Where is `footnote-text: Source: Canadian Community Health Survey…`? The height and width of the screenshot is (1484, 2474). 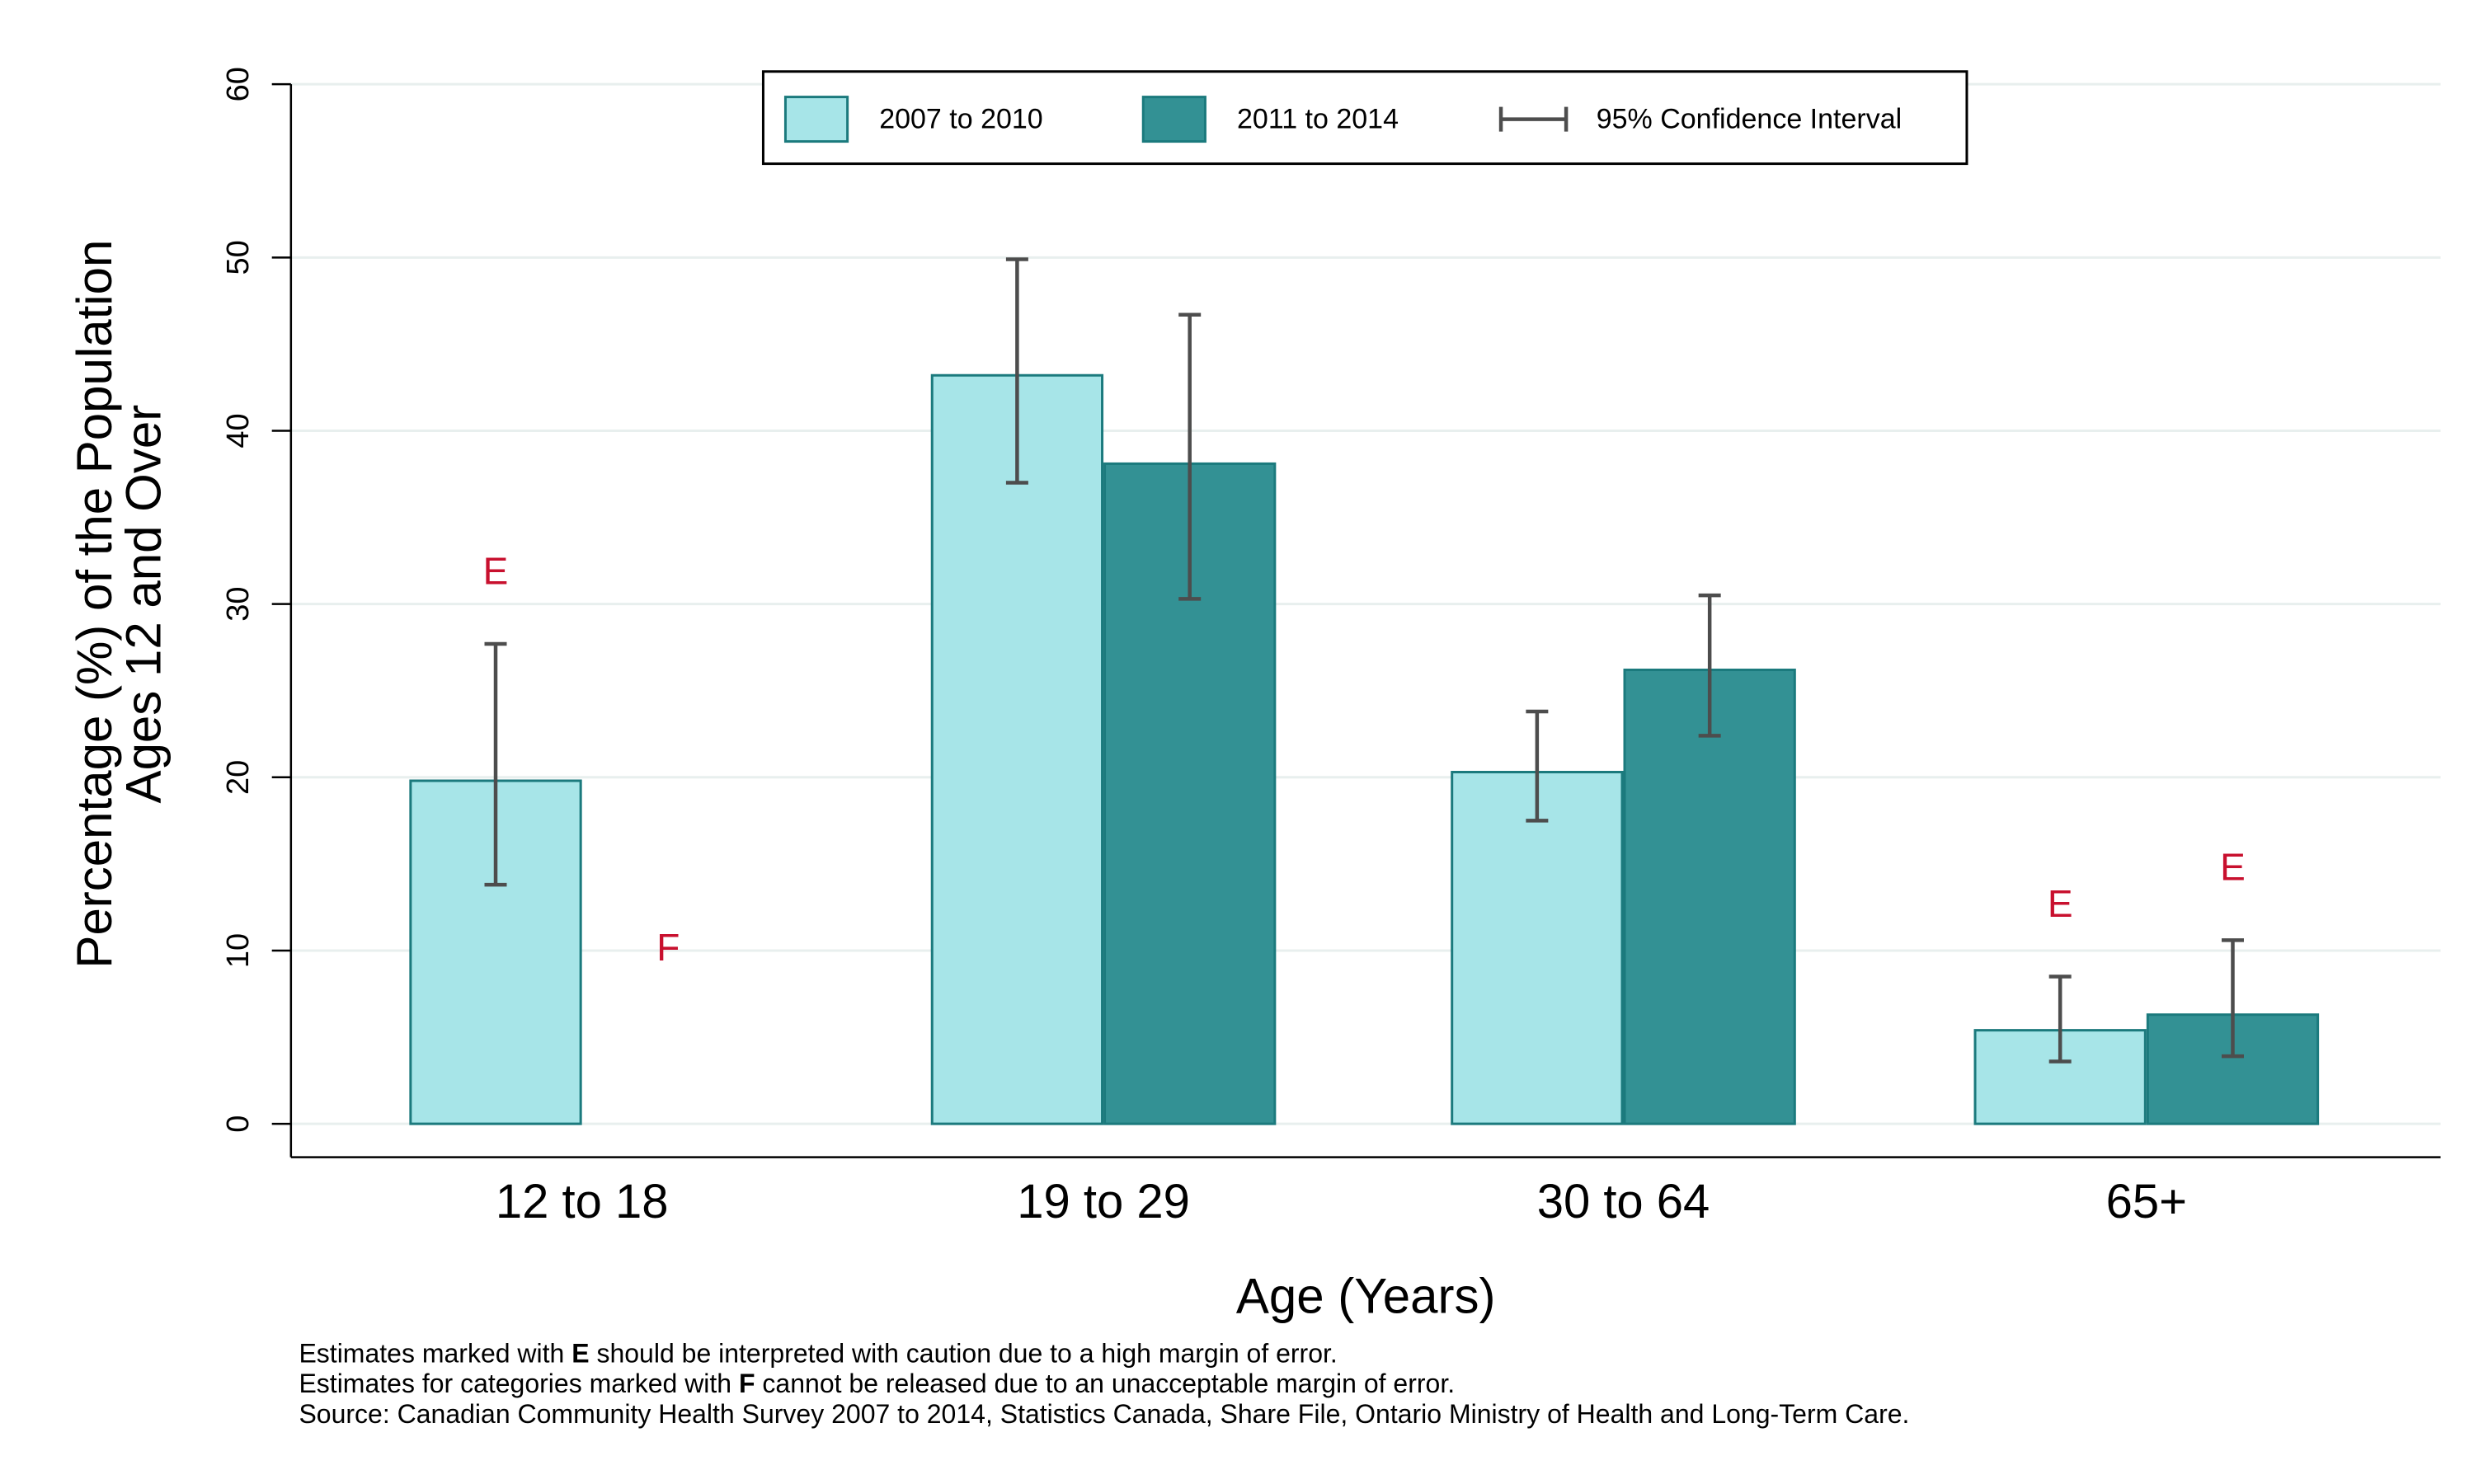
footnote-text: Source: Canadian Community Health Survey… is located at coordinates (1104, 1414).